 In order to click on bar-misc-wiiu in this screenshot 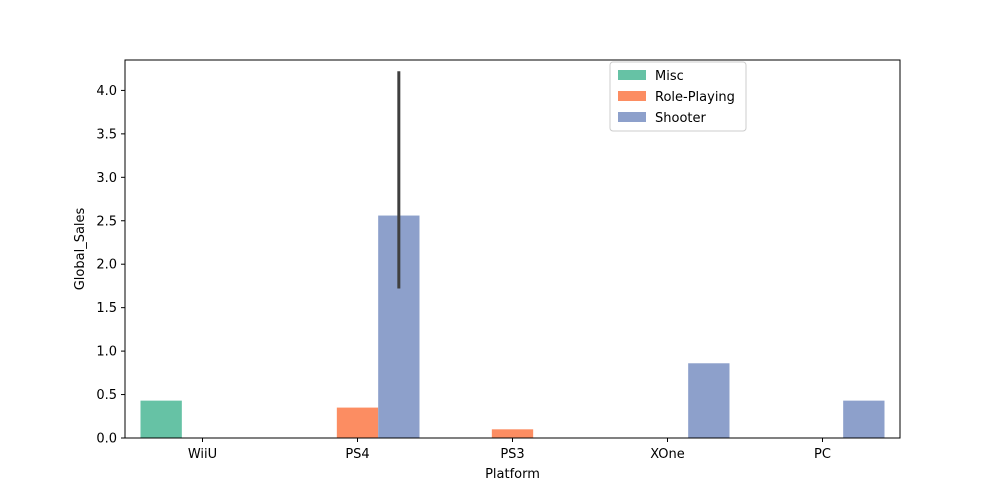, I will do `click(161, 419)`.